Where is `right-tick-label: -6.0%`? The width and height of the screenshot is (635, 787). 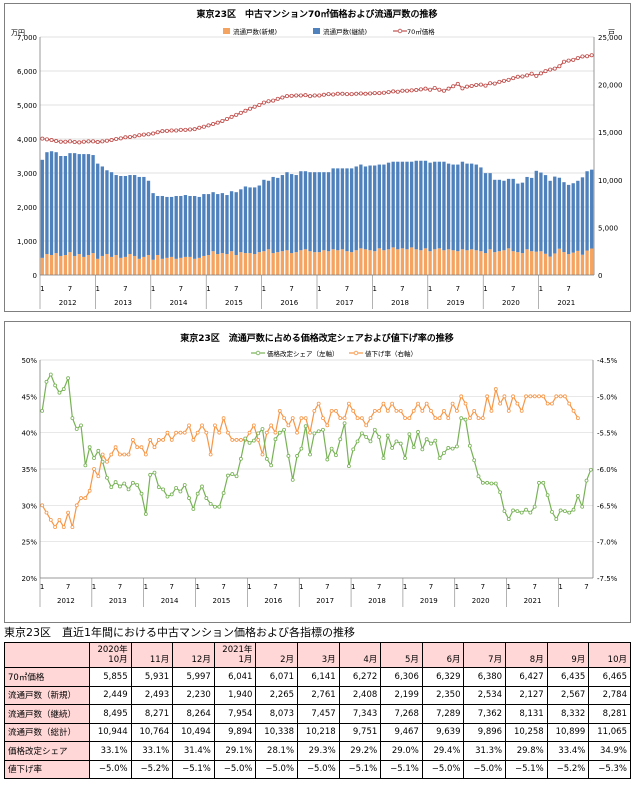
right-tick-label: -6.0% is located at coordinates (607, 470).